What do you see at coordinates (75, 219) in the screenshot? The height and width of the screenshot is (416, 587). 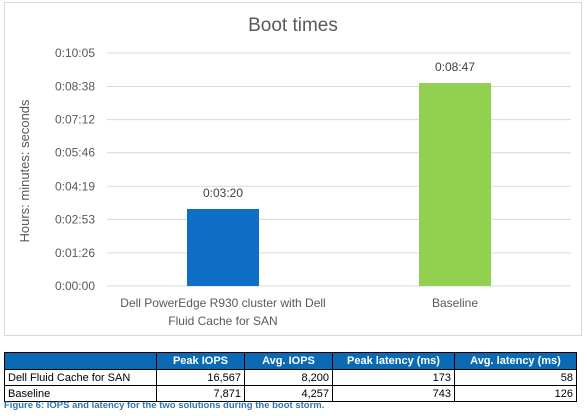 I see `y-tick-label: 0:02:53` at bounding box center [75, 219].